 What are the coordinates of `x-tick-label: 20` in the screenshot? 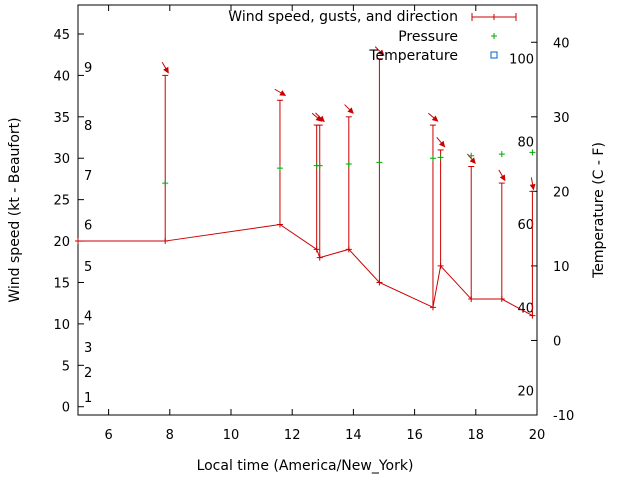 It's located at (537, 435).